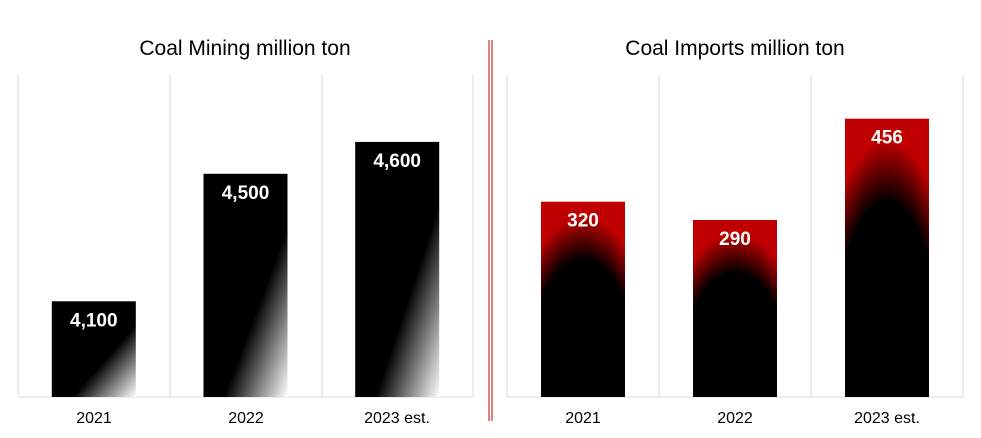 This screenshot has height=438, width=981. What do you see at coordinates (244, 48) in the screenshot?
I see `chart-title: Coal Mining million ton` at bounding box center [244, 48].